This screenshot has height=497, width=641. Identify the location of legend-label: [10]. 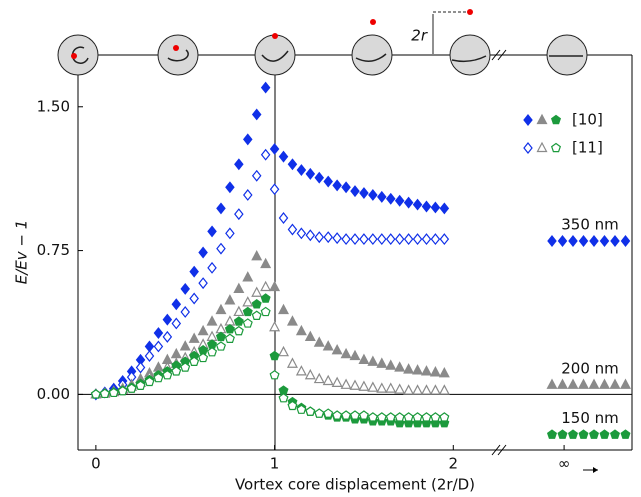
(587, 120).